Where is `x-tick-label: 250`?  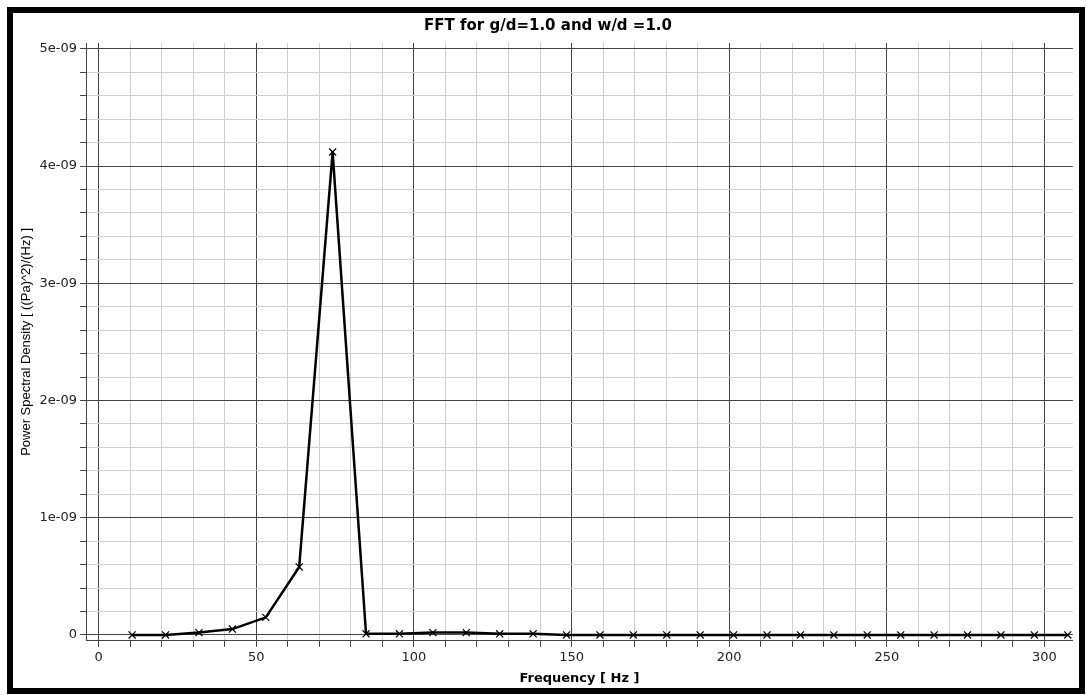 x-tick-label: 250 is located at coordinates (887, 656).